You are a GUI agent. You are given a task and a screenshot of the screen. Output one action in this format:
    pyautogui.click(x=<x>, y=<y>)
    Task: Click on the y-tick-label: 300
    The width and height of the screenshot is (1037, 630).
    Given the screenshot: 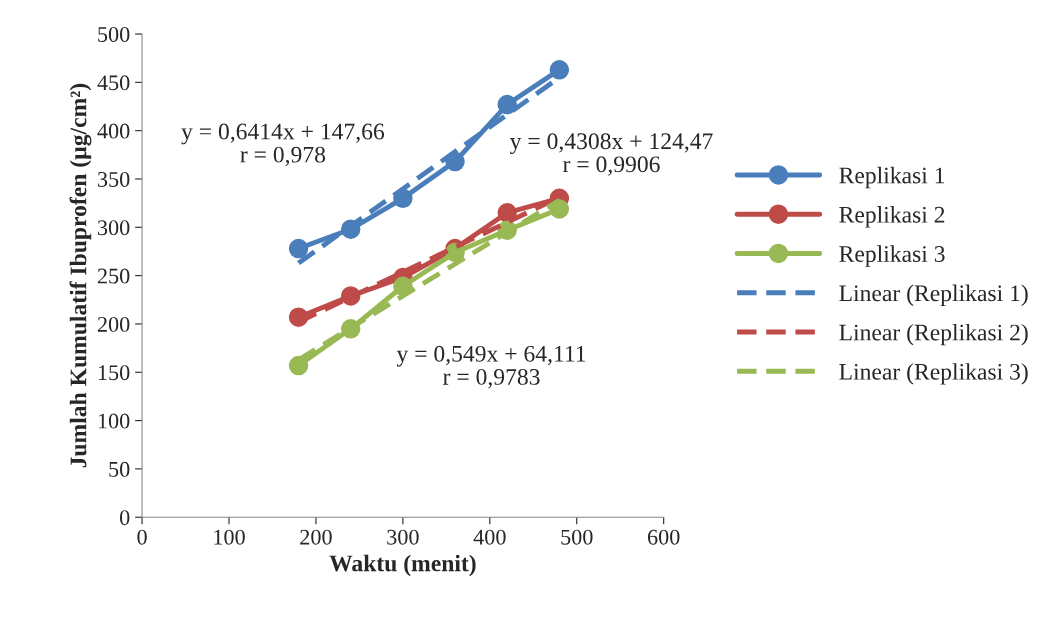 What is the action you would take?
    pyautogui.click(x=113, y=228)
    